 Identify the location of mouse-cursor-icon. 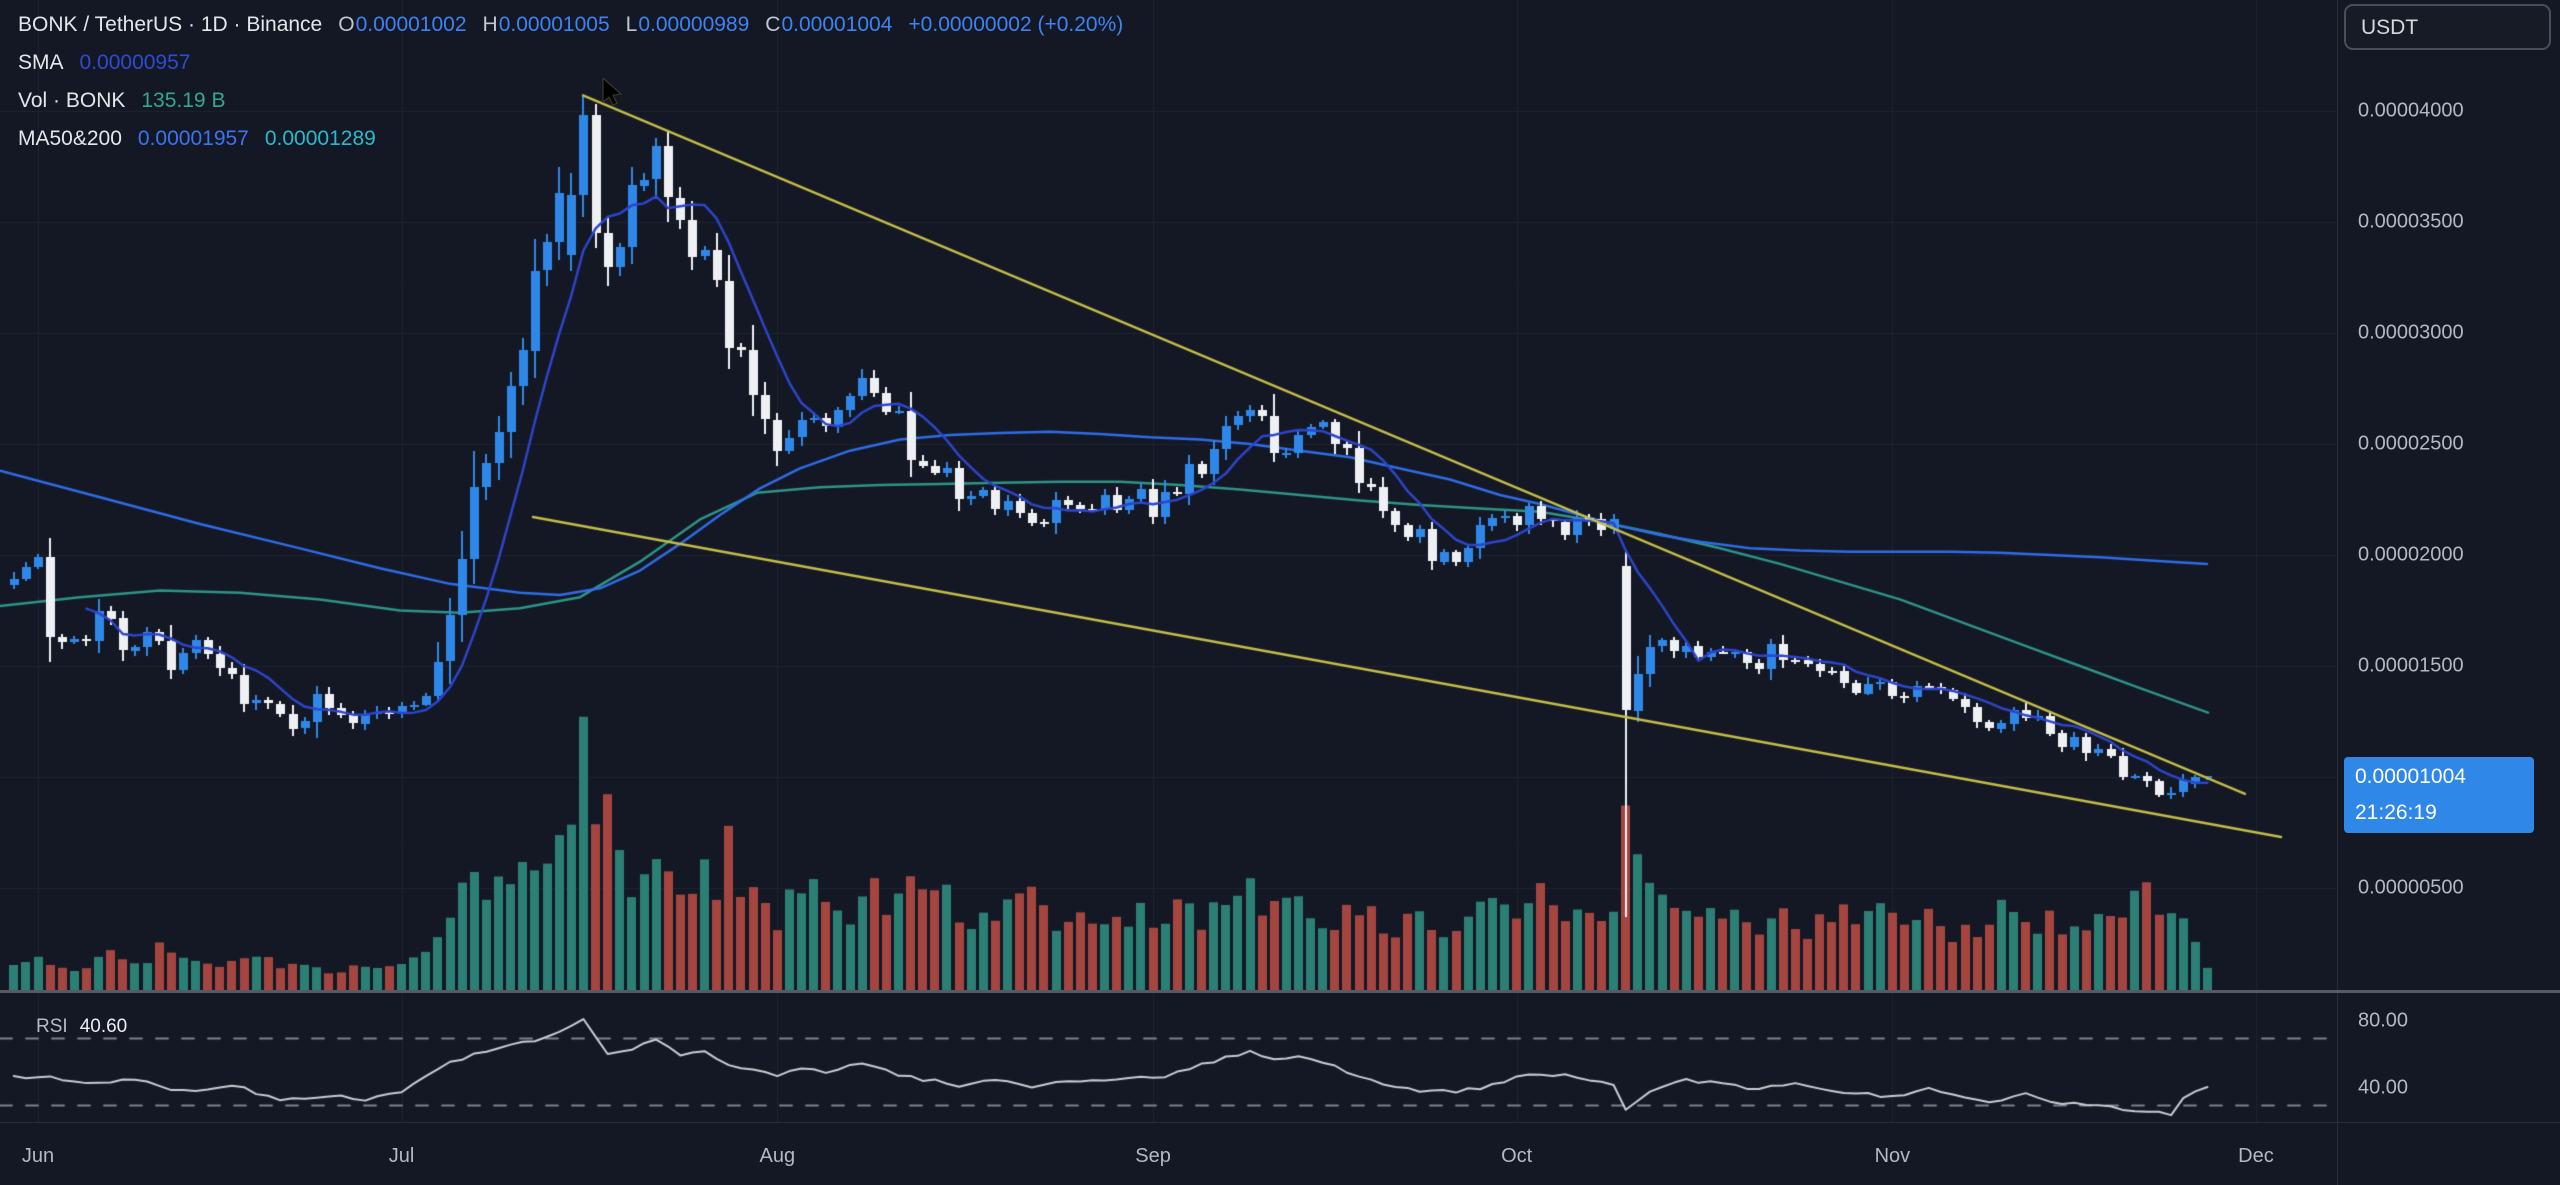
(614, 91).